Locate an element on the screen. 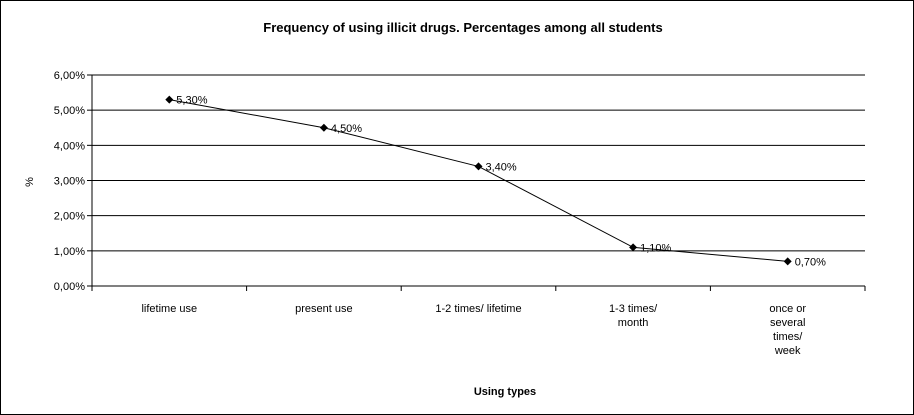 This screenshot has width=914, height=415. x-tick-label: 1-2 times/ lifetime is located at coordinates (478, 309).